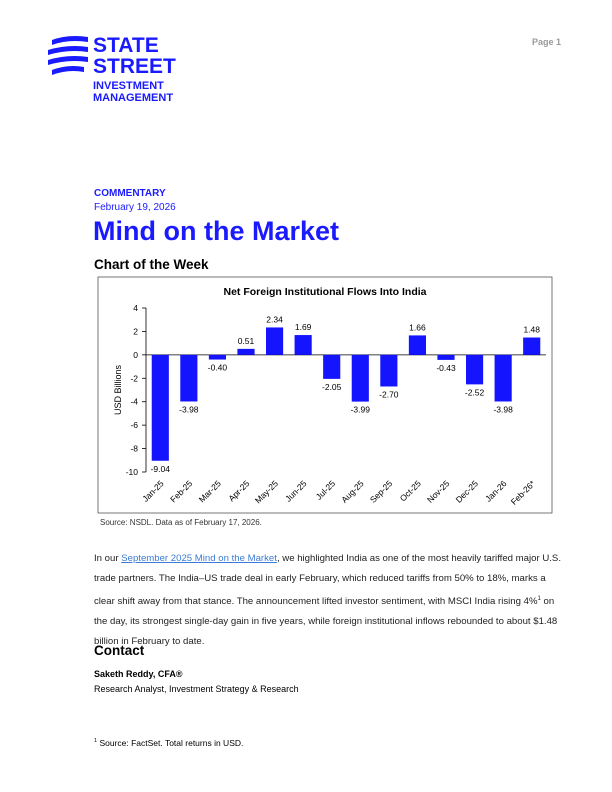  What do you see at coordinates (296, 491) in the screenshot?
I see `x-tick-label: Jun-25` at bounding box center [296, 491].